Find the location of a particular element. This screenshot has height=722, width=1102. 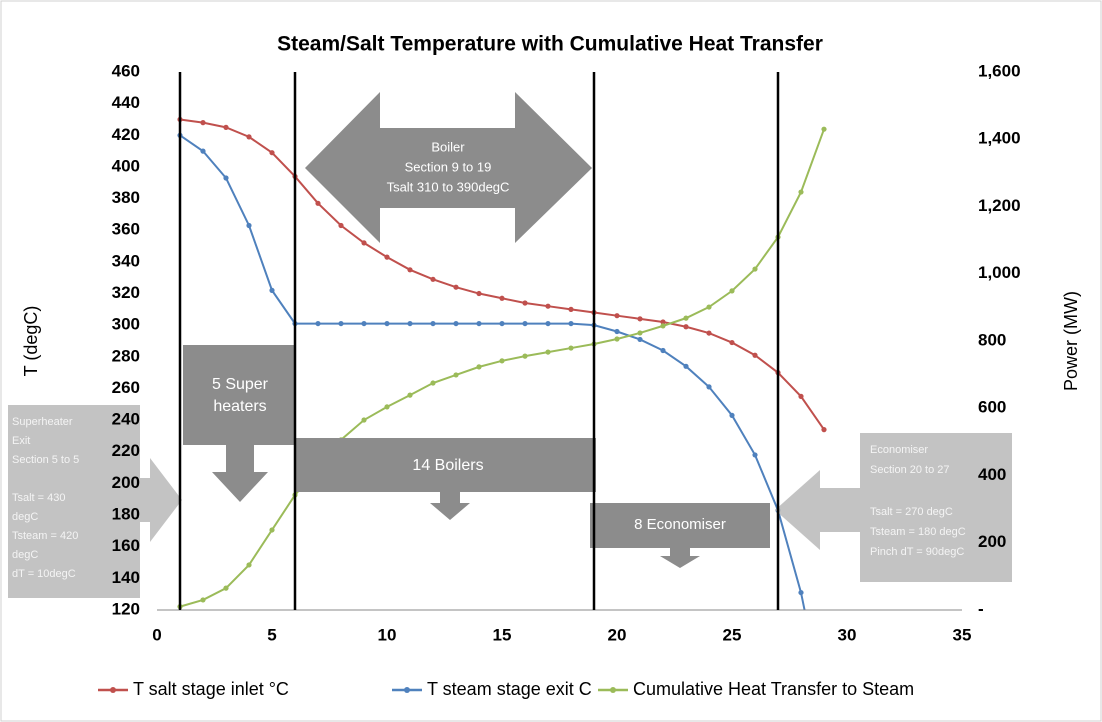

annotation-text: 14 Boilers is located at coordinates (447, 465).